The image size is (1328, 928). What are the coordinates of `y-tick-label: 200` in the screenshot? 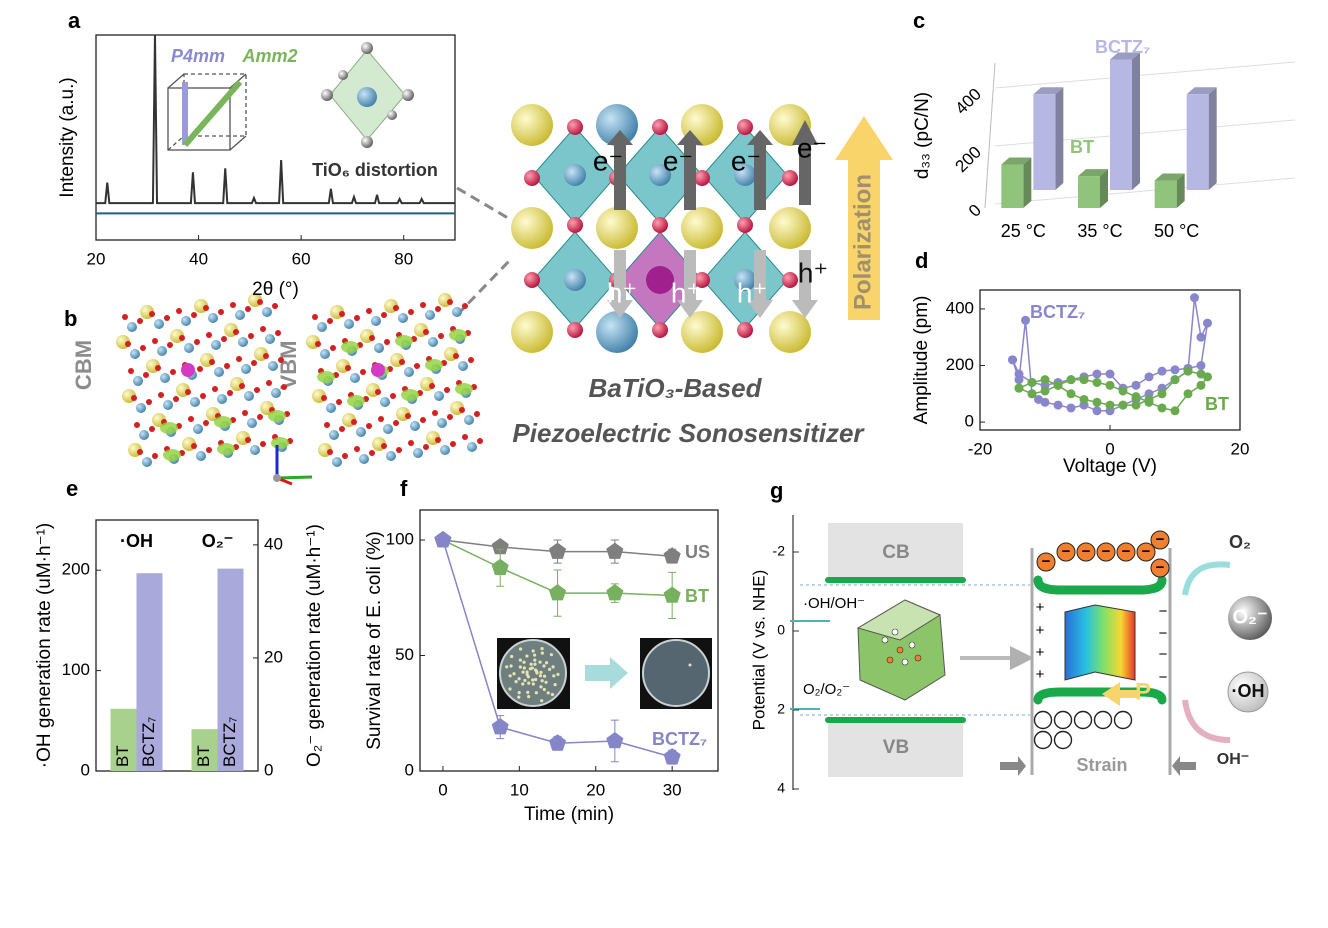 It's located at (968, 159).